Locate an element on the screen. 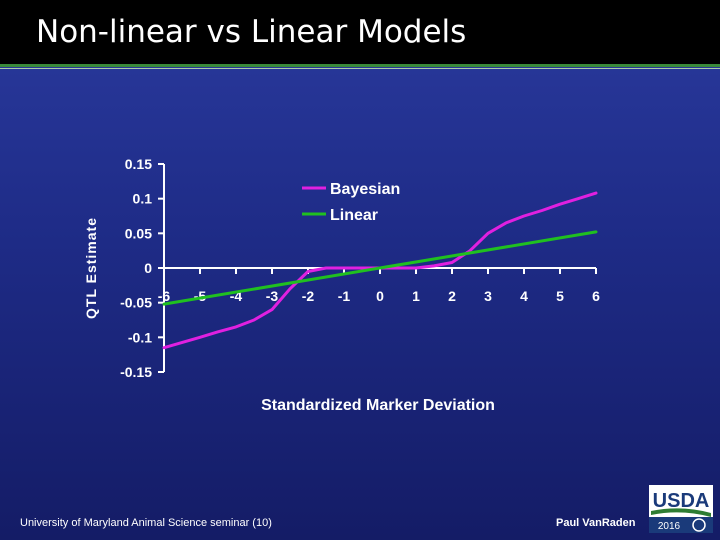  y-tick-label: 0 is located at coordinates (148, 268).